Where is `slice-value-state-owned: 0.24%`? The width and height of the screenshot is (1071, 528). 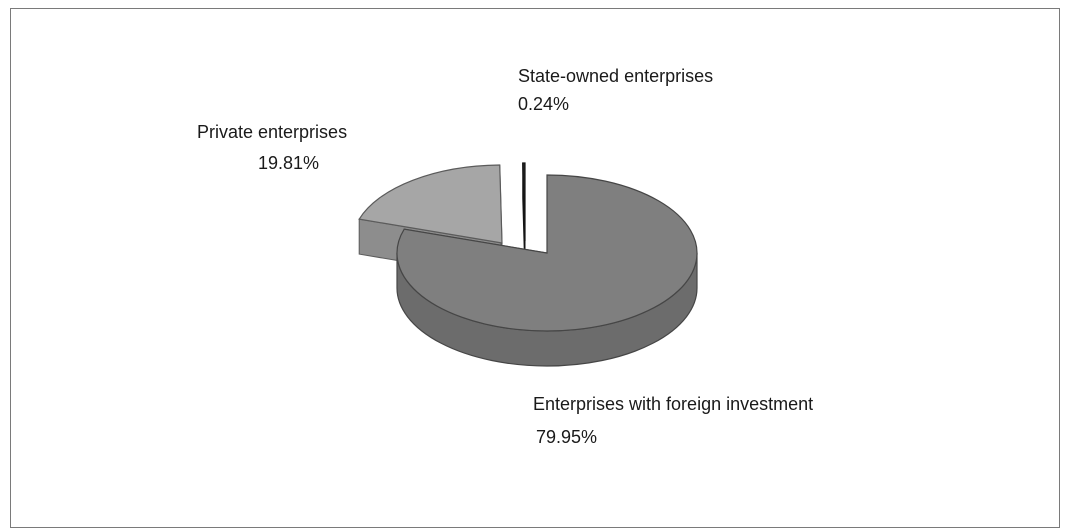 slice-value-state-owned: 0.24% is located at coordinates (543, 104).